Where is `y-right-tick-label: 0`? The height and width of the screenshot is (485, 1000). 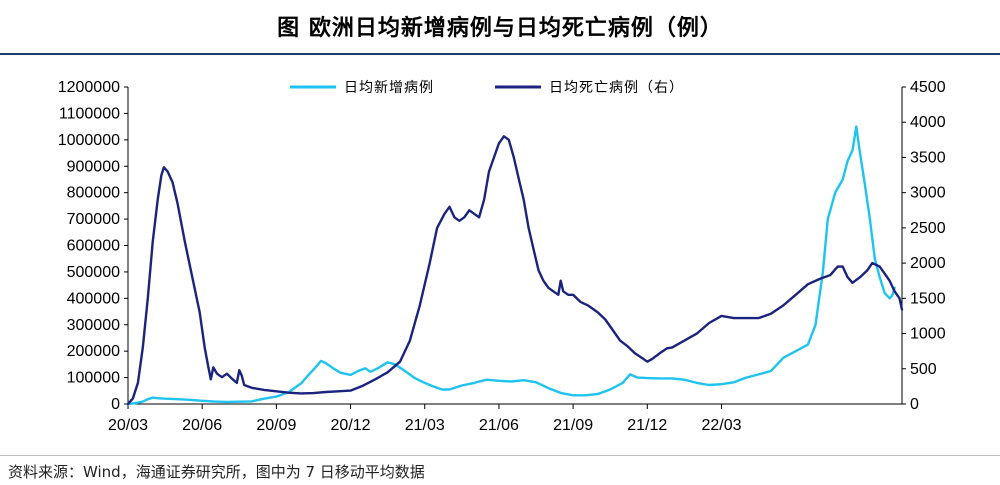
y-right-tick-label: 0 is located at coordinates (914, 404).